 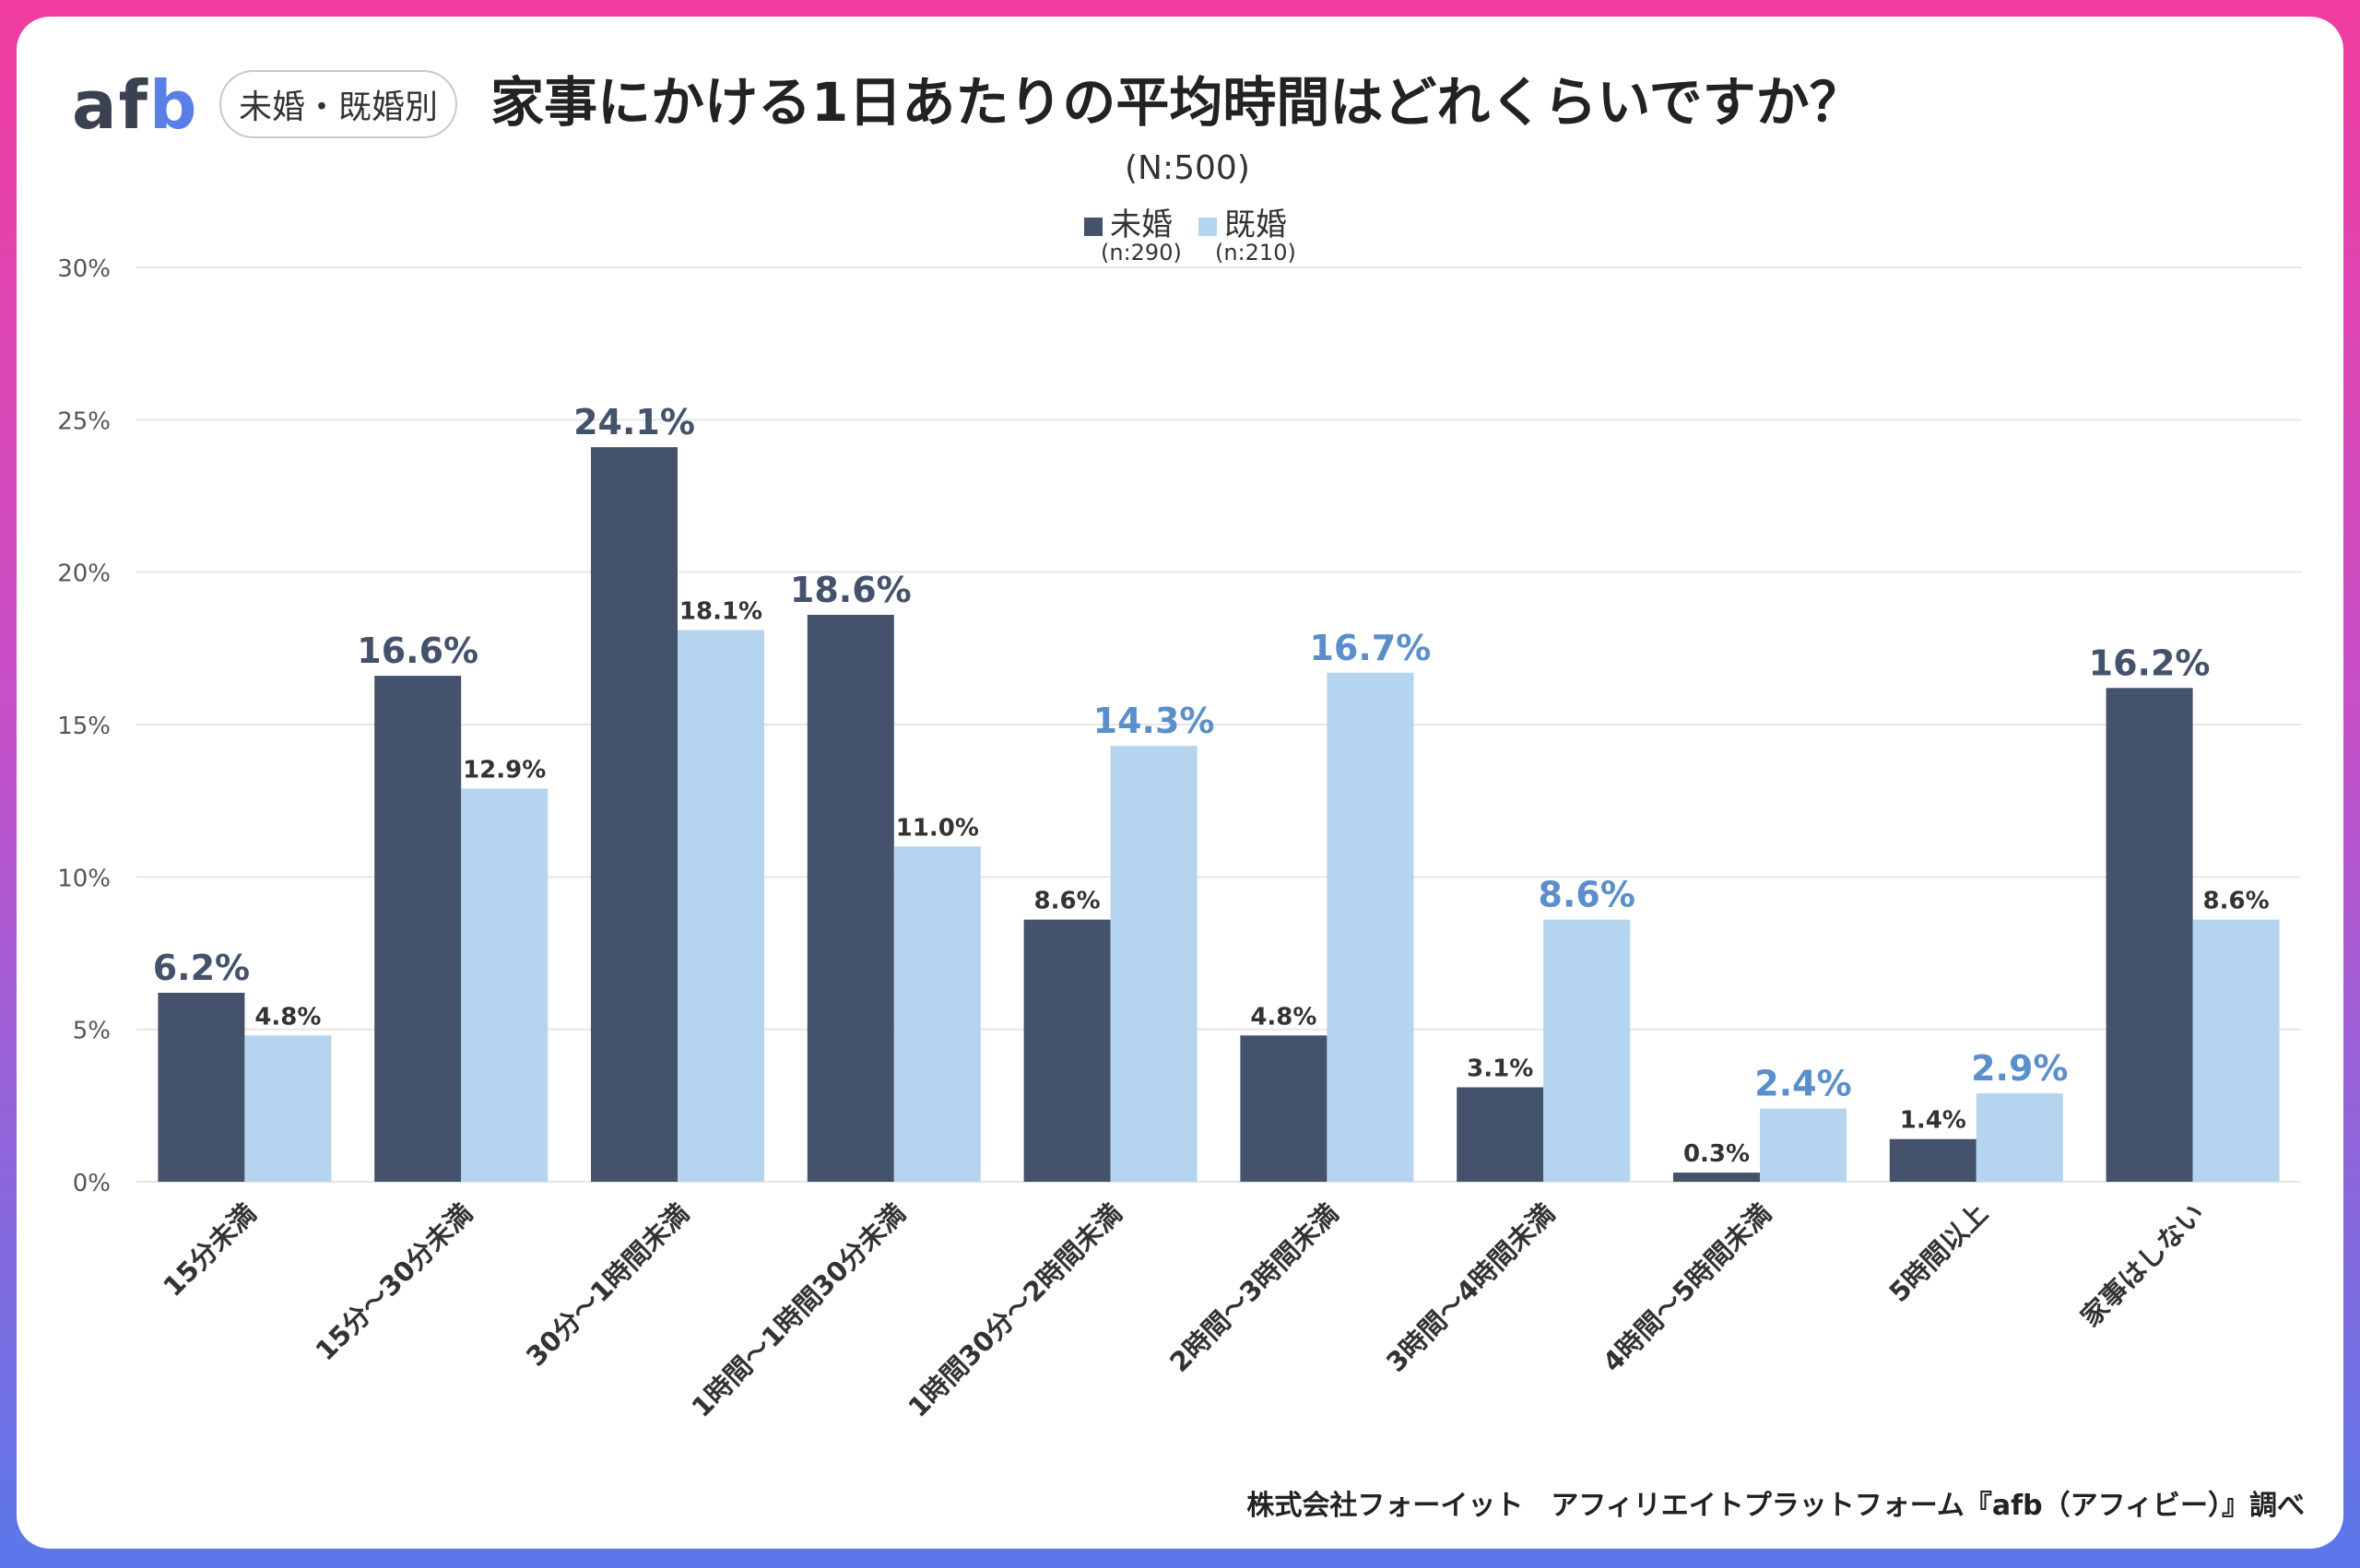 I want to click on data-label: 12.9%, so click(x=505, y=770).